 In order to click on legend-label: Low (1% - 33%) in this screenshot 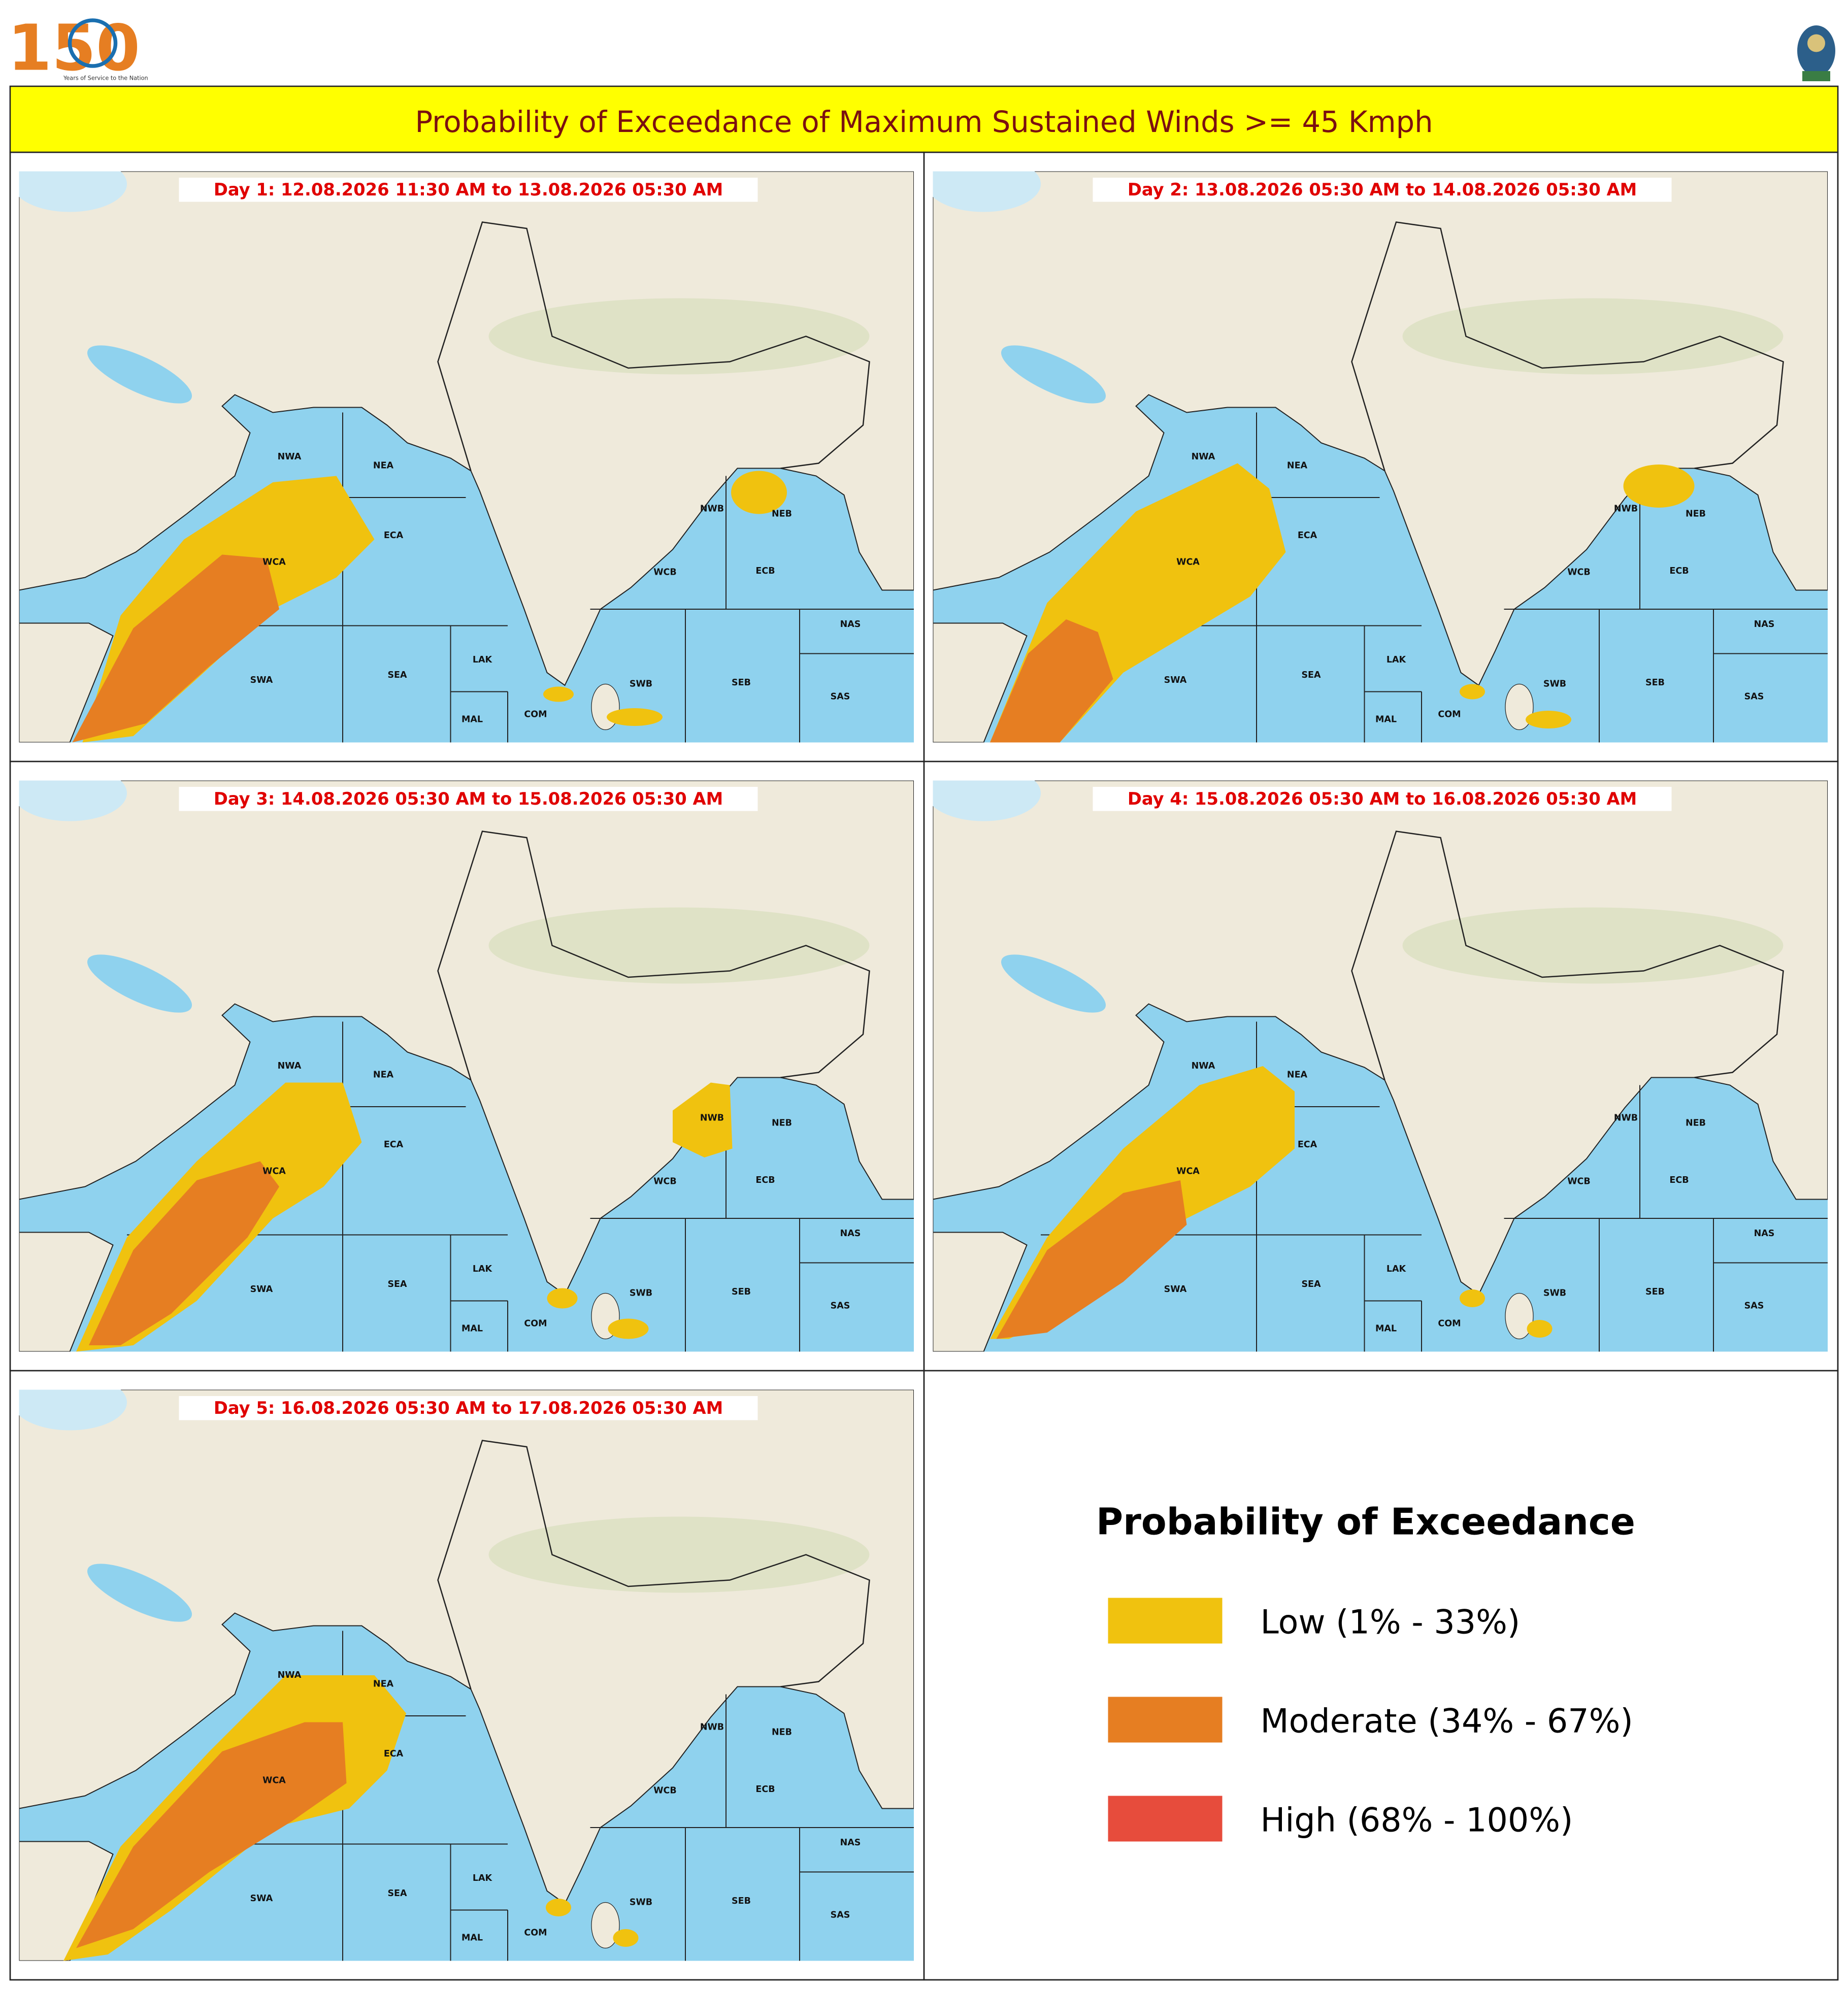, I will do `click(1391, 1623)`.